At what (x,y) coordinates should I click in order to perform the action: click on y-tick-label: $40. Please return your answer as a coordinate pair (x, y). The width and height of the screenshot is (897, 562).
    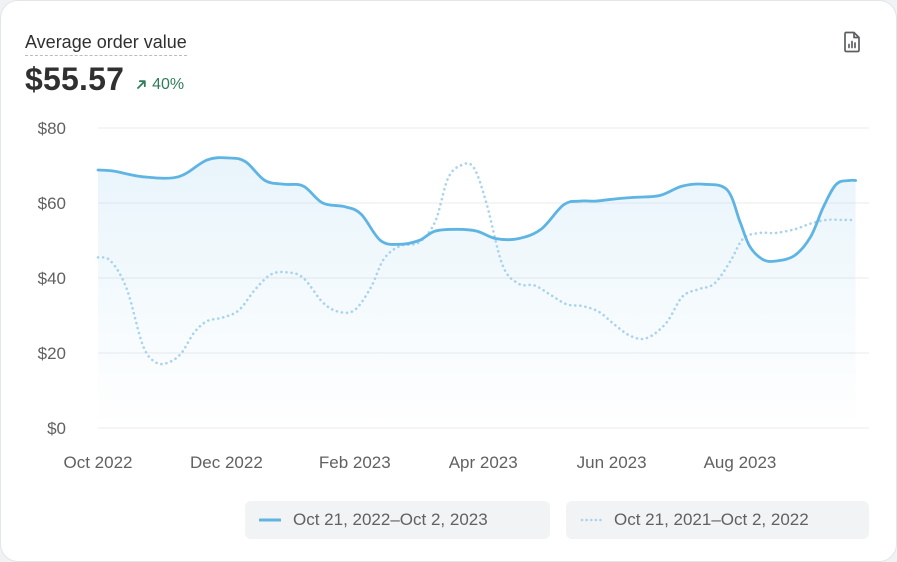
    Looking at the image, I should click on (52, 278).